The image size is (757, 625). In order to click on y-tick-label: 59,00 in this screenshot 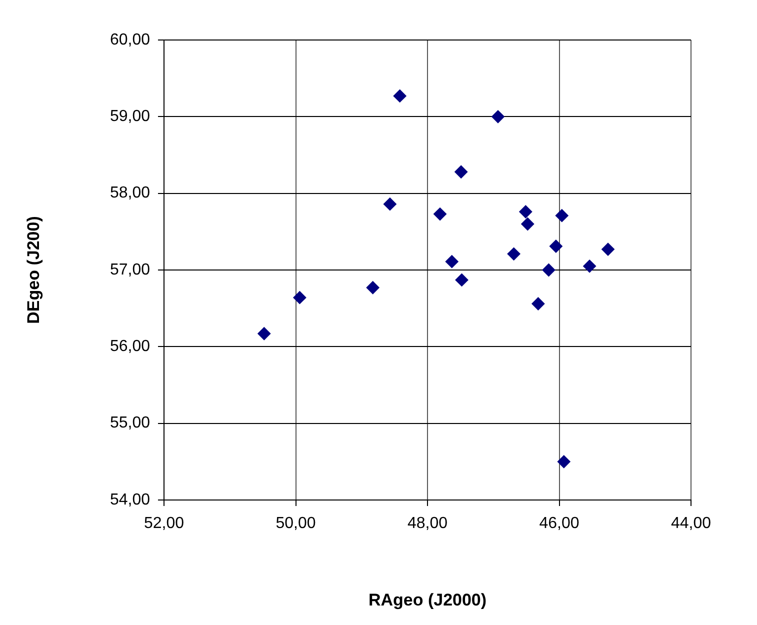, I will do `click(130, 117)`.